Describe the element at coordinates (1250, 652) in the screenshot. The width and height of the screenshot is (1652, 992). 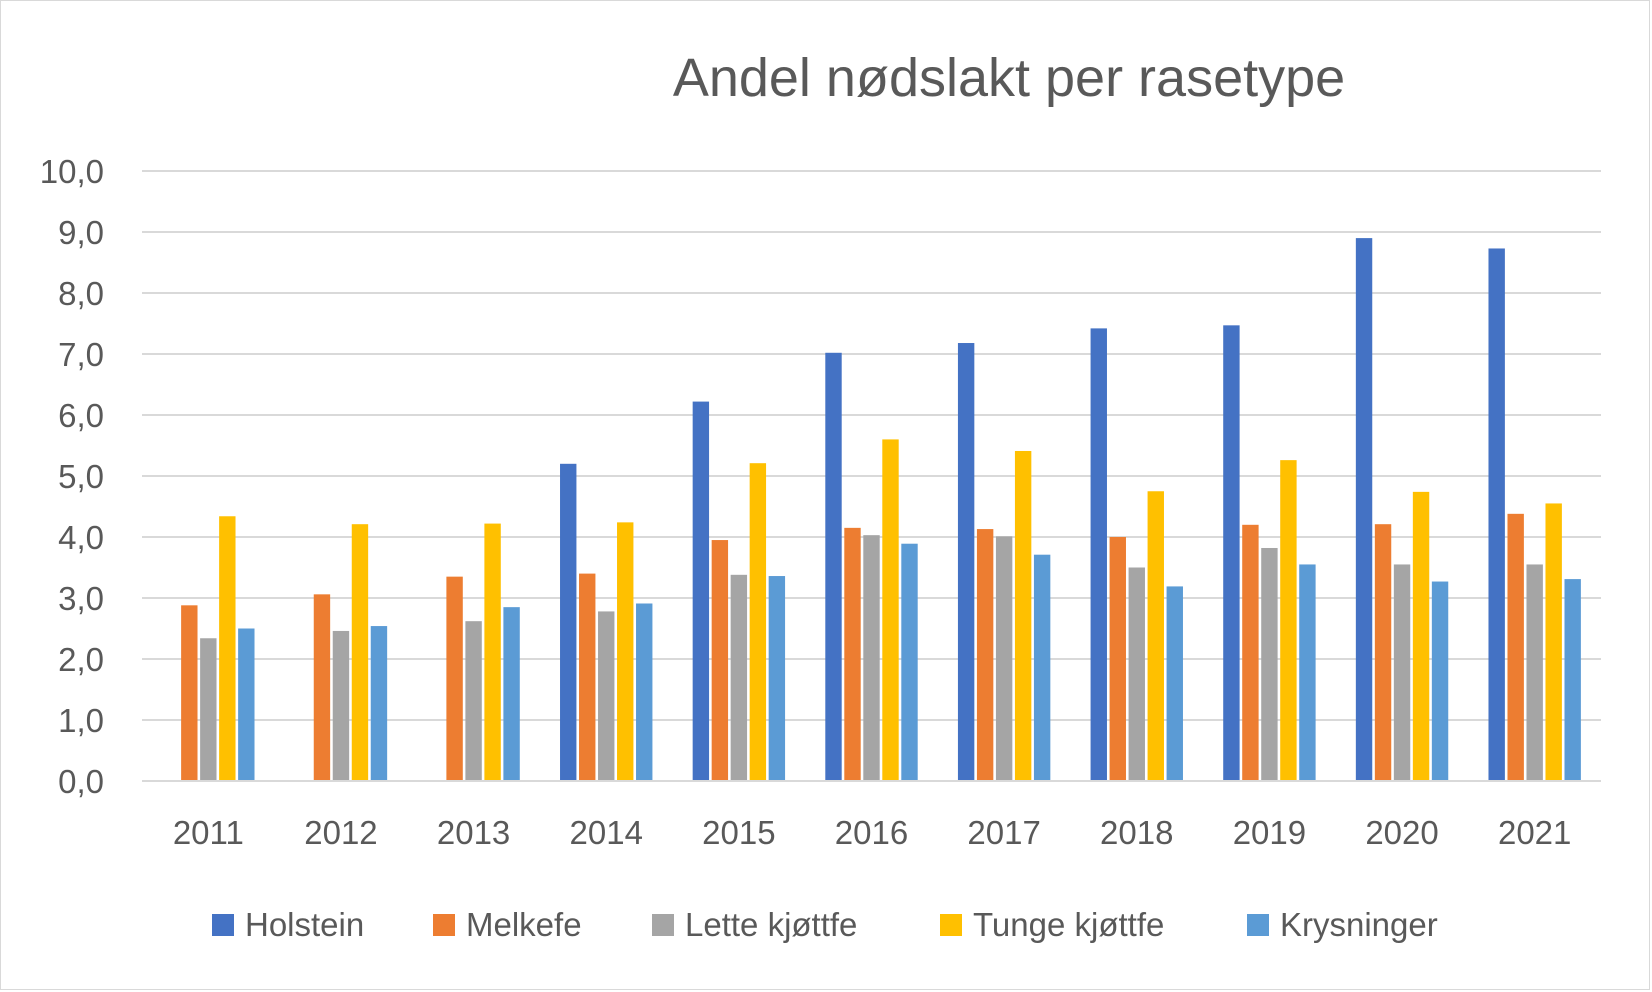
I see `bar-melkefe-2019` at that location.